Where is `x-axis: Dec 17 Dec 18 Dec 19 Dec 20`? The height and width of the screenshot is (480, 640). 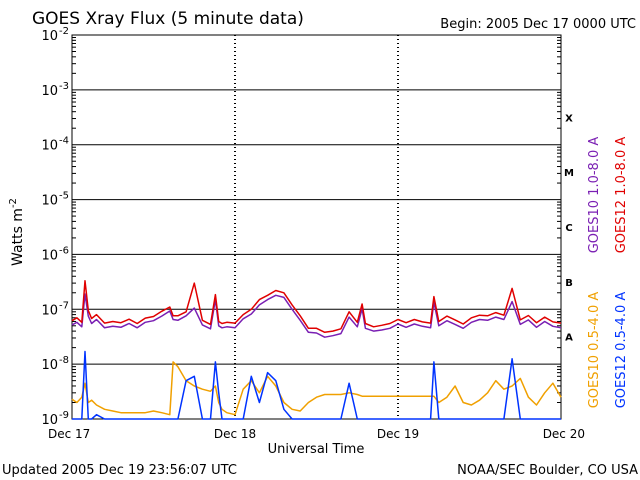 x-axis: Dec 17 Dec 18 Dec 19 Dec 20 is located at coordinates (316, 434).